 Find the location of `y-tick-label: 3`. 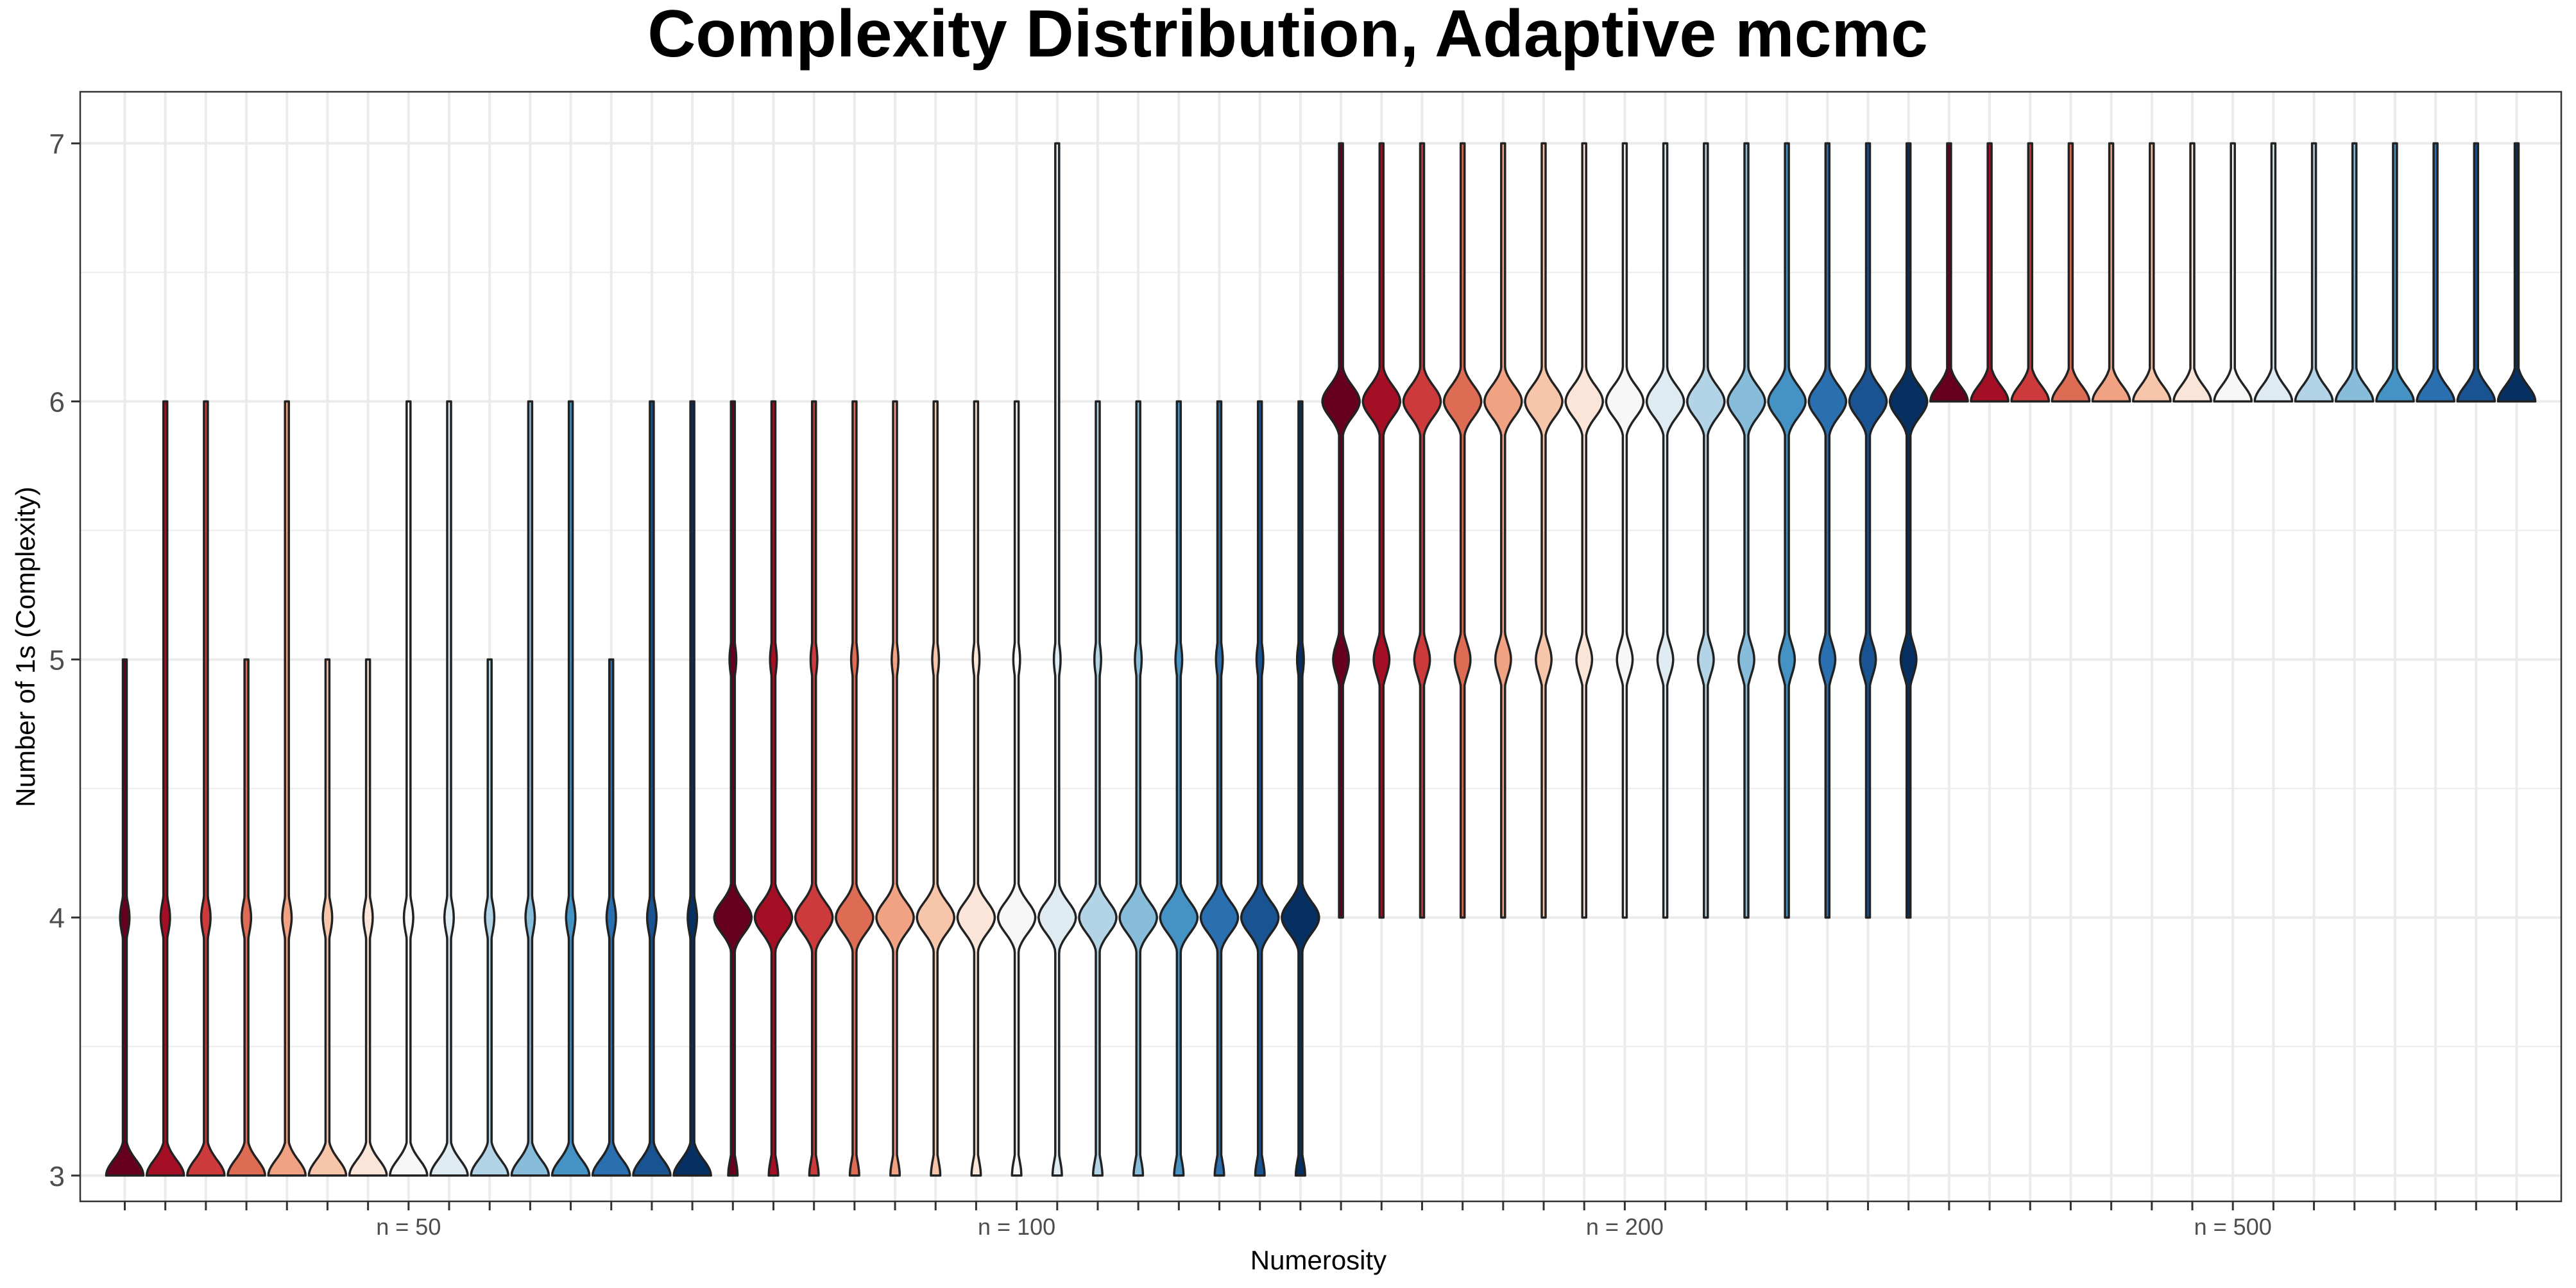

y-tick-label: 3 is located at coordinates (57, 1176).